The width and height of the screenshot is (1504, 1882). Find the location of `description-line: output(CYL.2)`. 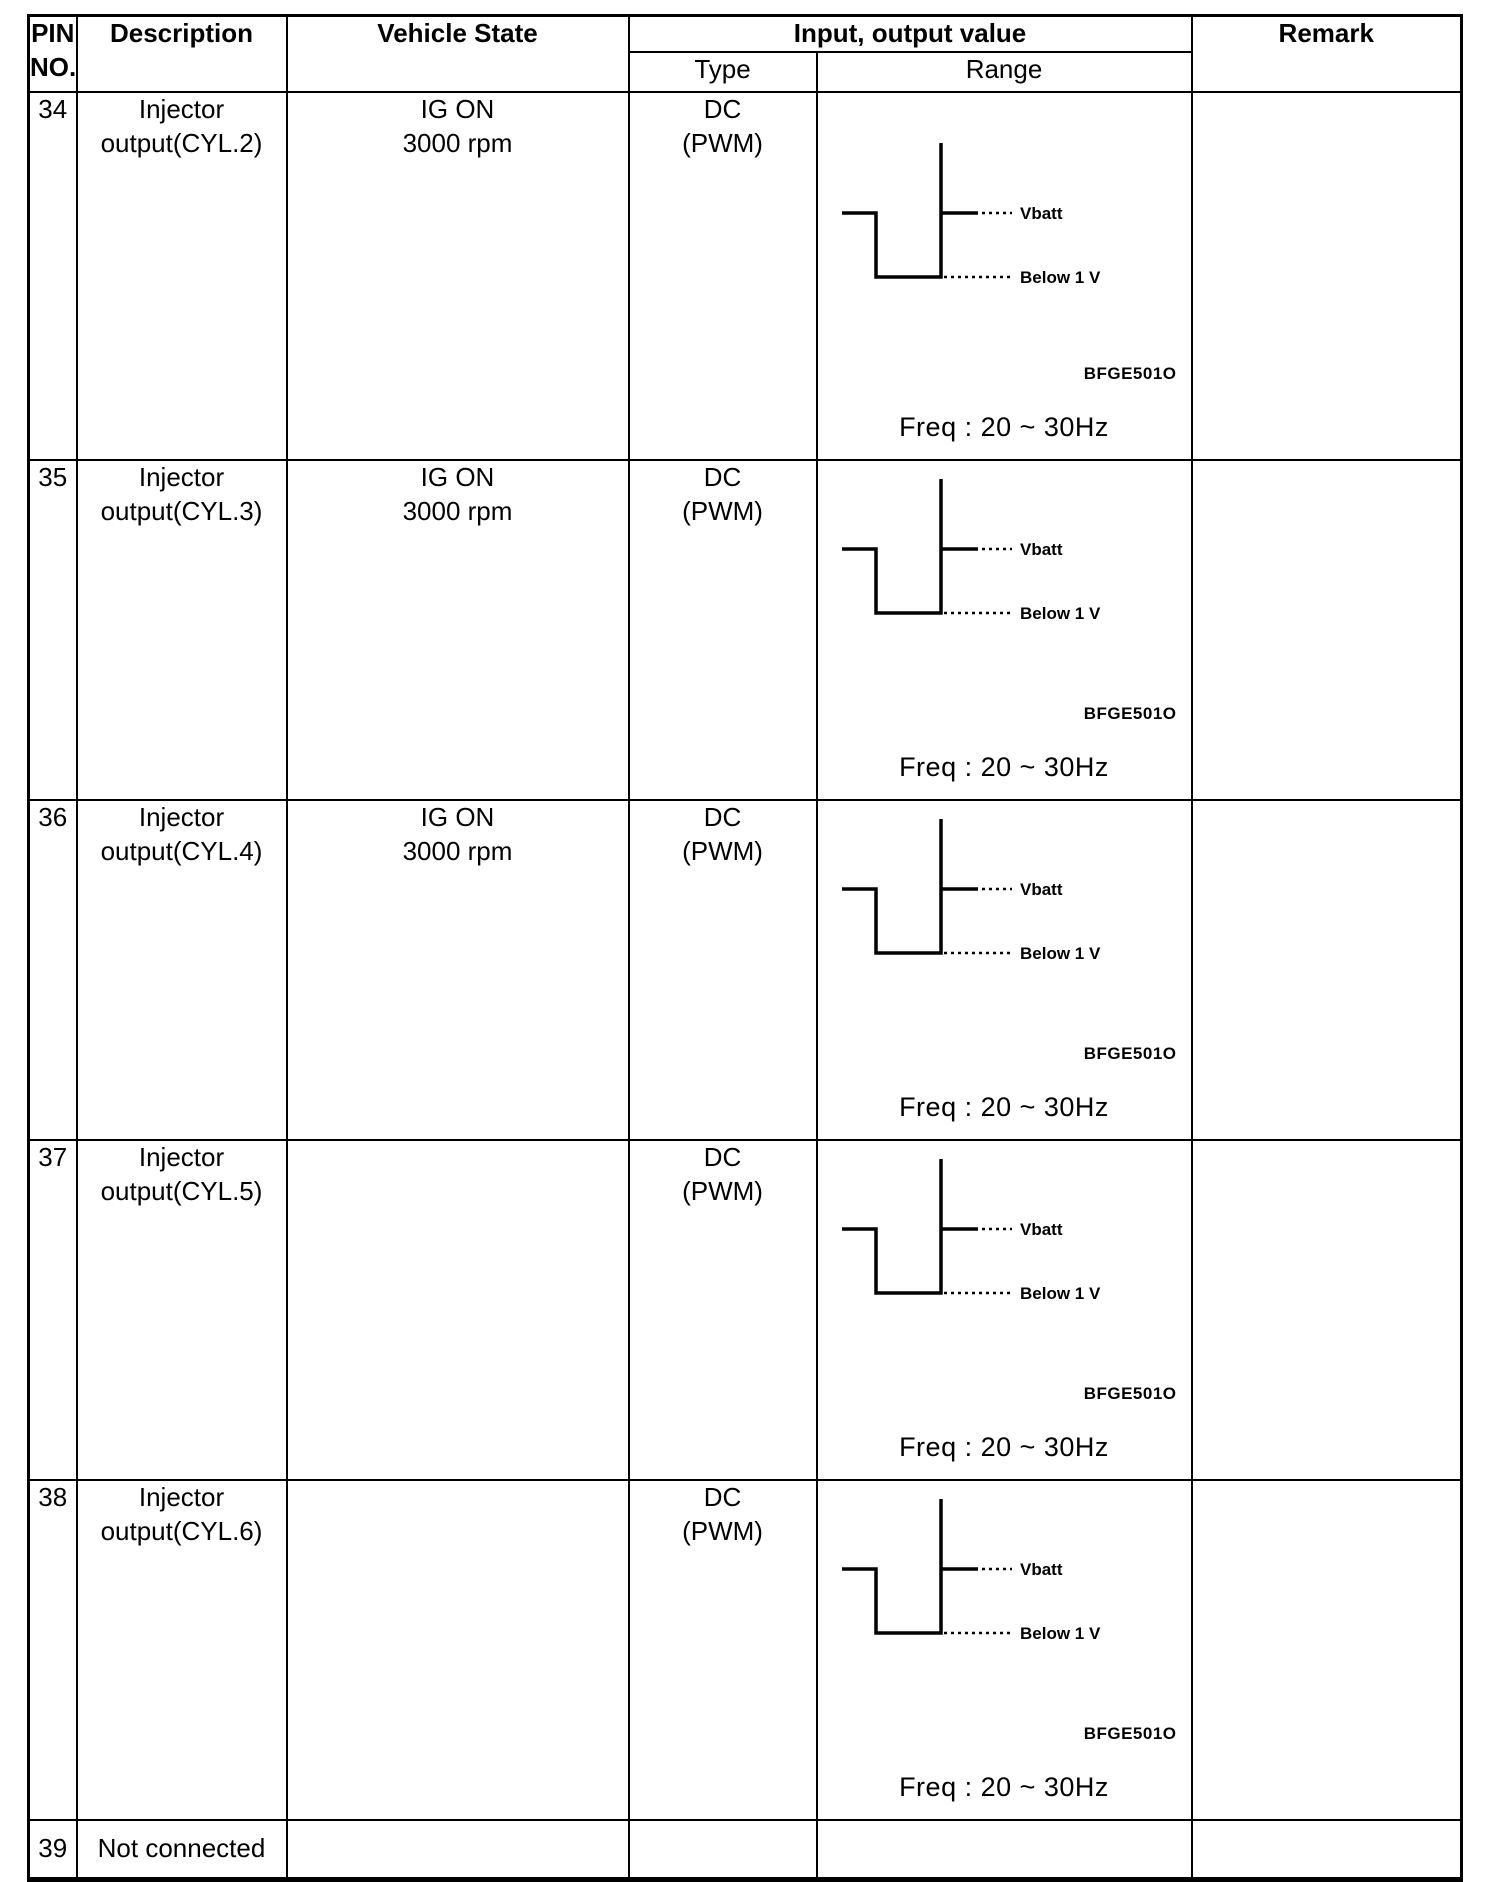

description-line: output(CYL.2) is located at coordinates (181, 142).